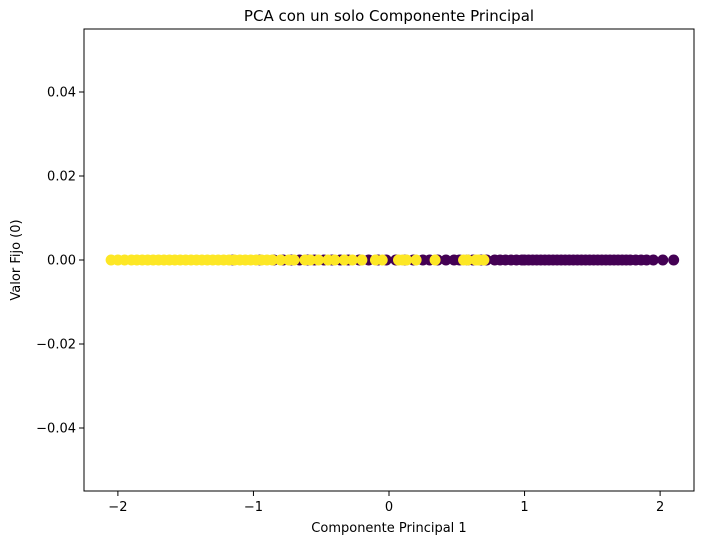  Describe the element at coordinates (524, 507) in the screenshot. I see `x-tick-label: 1` at that location.